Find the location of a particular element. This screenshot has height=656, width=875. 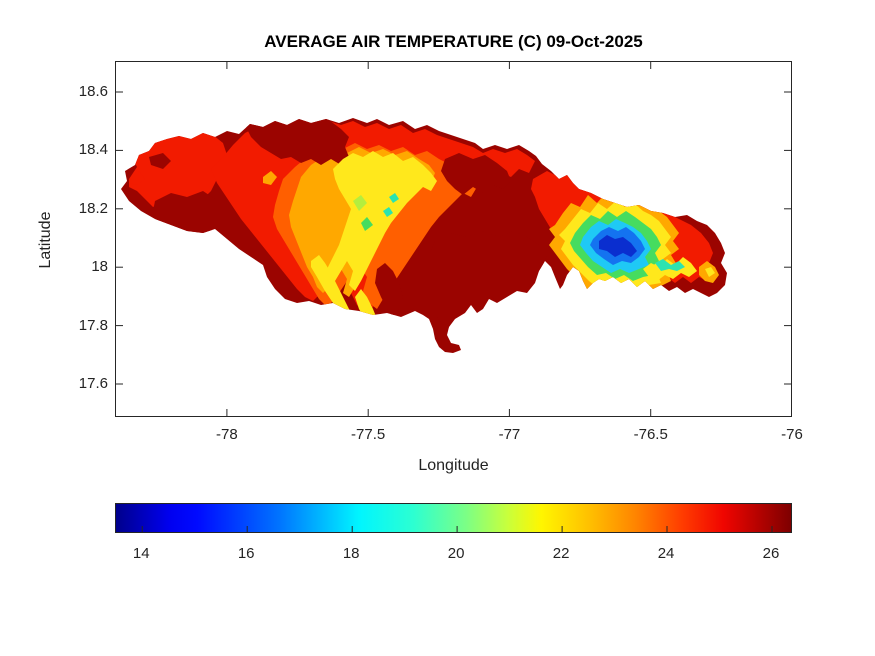

colorbar-tick-label: 18 is located at coordinates (351, 553).